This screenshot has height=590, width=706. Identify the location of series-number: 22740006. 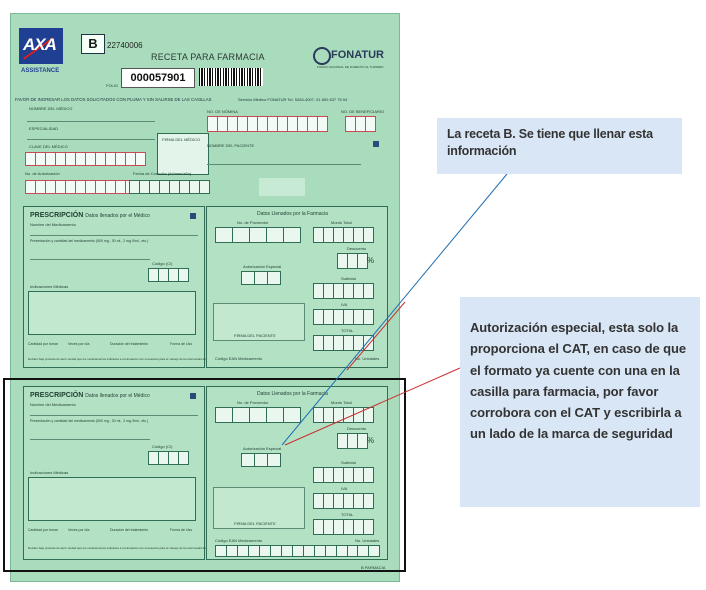
(125, 45).